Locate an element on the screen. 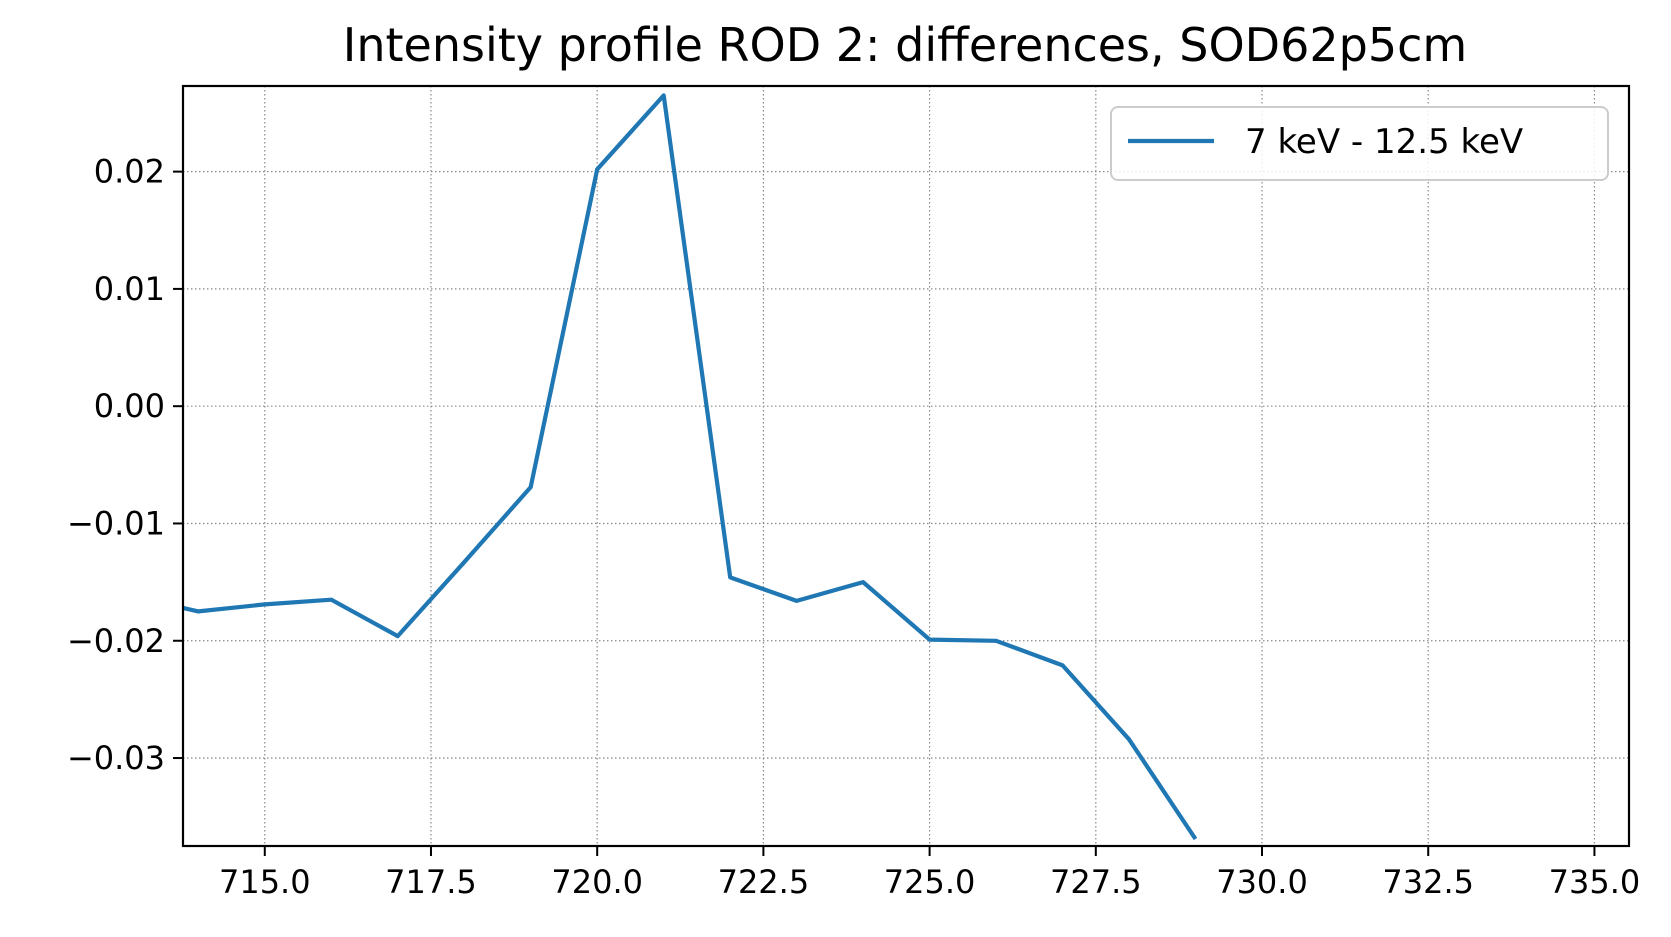  legend: 7 keV - 12.5 keV is located at coordinates (1359, 143).